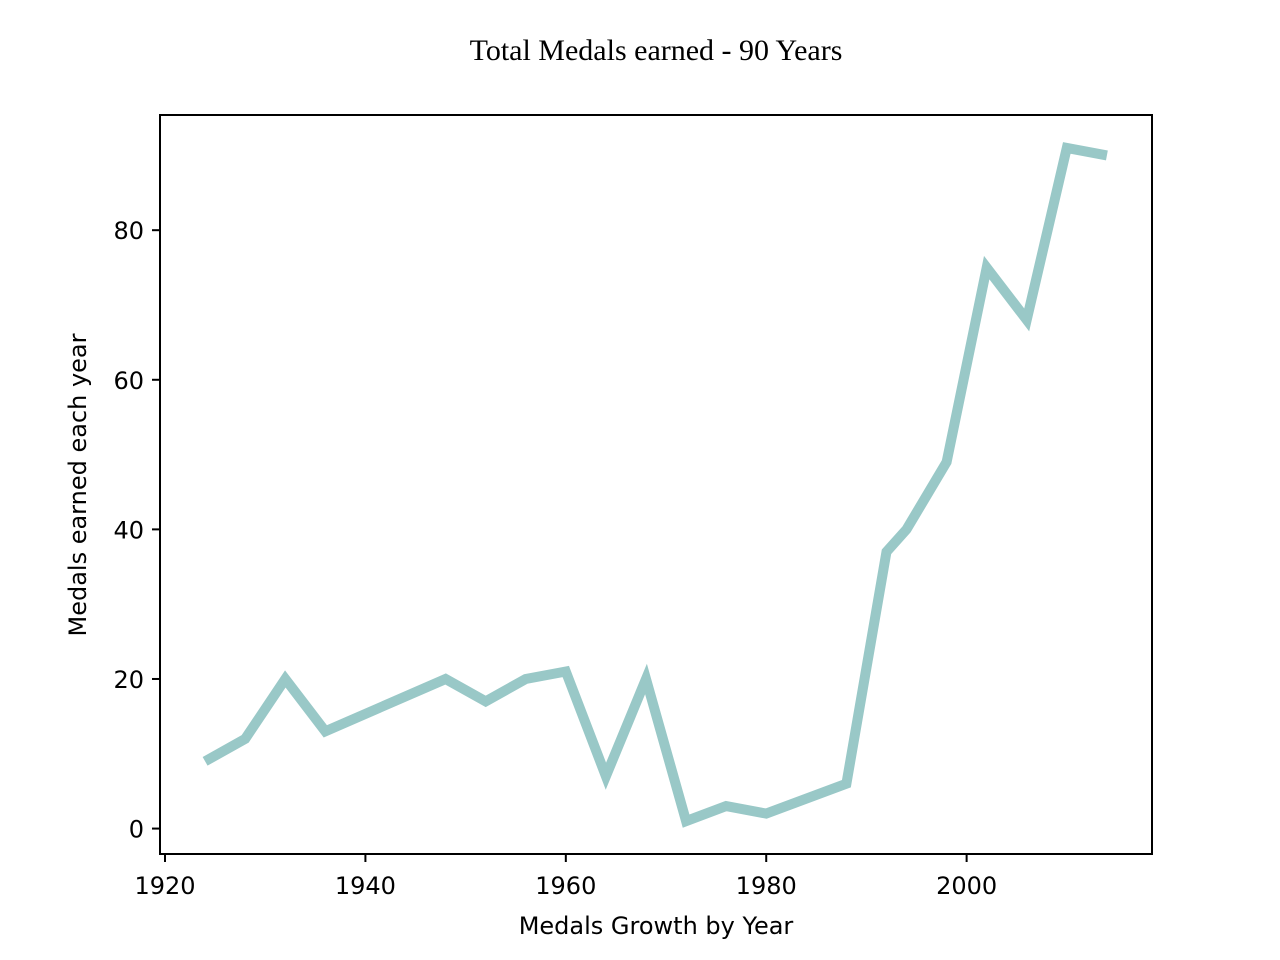  I want to click on y-axis: 0 20 40 60 80, so click(136, 530).